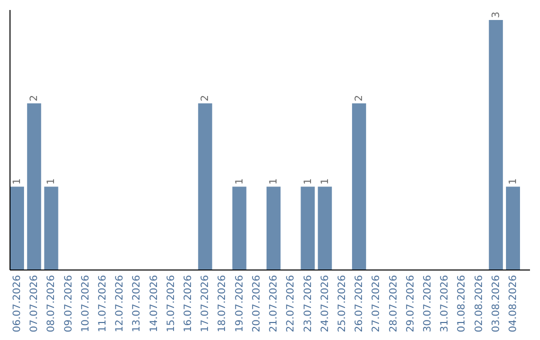 Image resolution: width=540 pixels, height=340 pixels. I want to click on x-tick-label: 14.07.2026, so click(154, 303).